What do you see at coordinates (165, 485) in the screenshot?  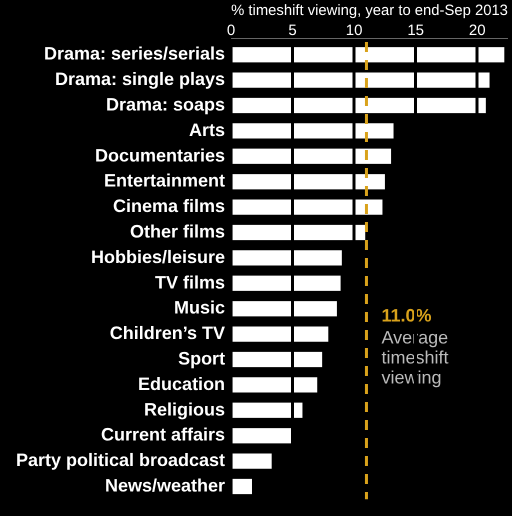 I see `y-tick-label: News/weather` at bounding box center [165, 485].